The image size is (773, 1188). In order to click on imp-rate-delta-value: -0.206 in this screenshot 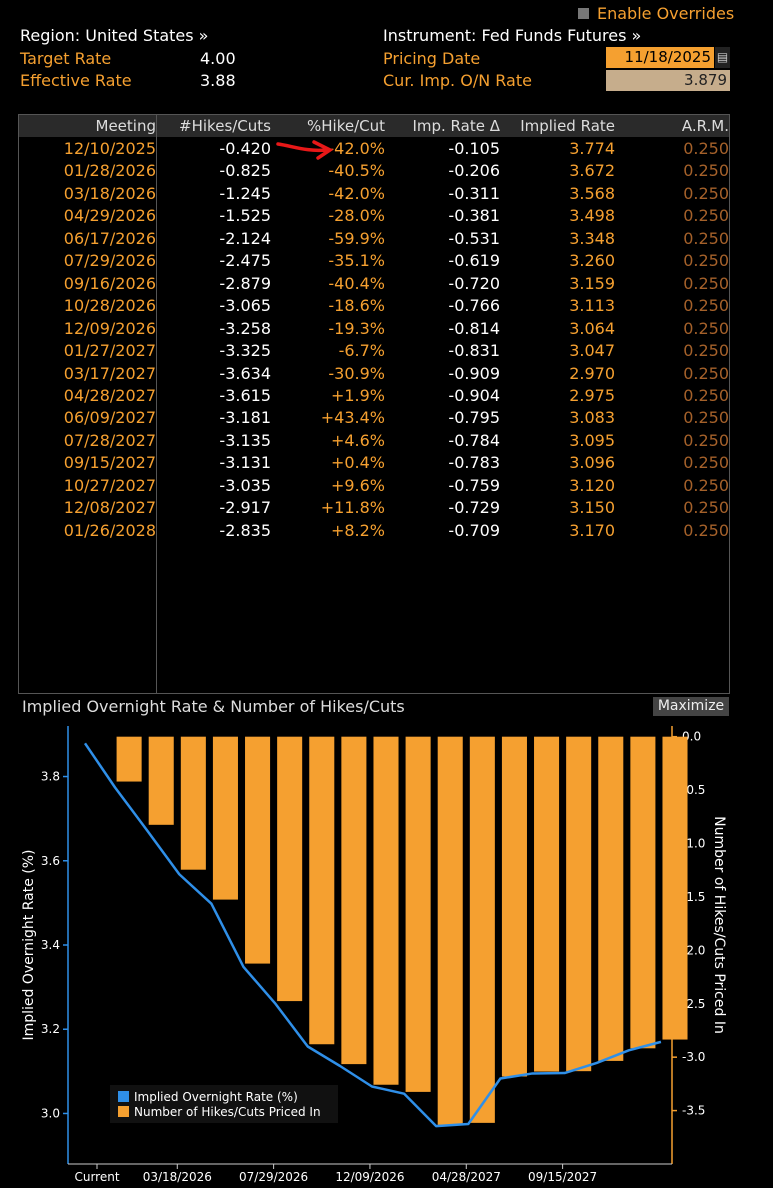, I will do `click(474, 171)`.